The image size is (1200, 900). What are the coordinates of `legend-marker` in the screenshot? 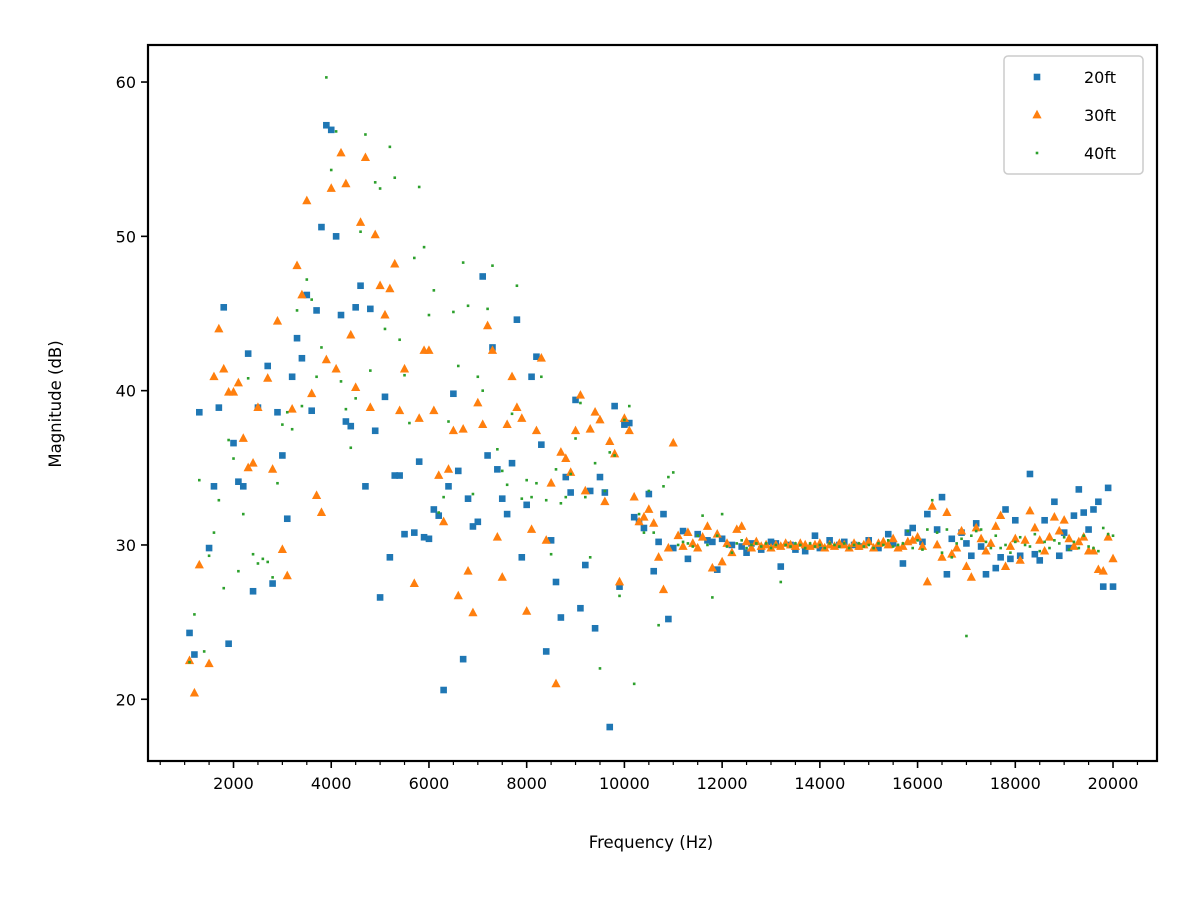 It's located at (1037, 114).